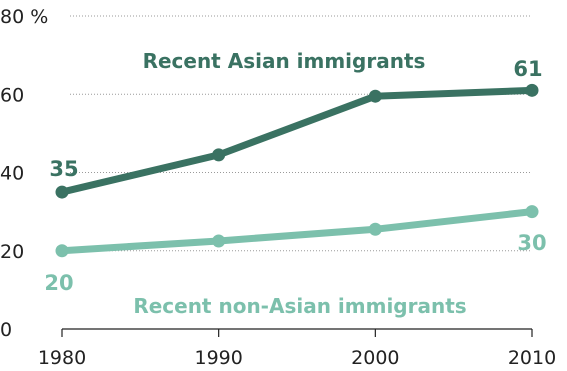 The width and height of the screenshot is (567, 371). I want to click on data-label: 61, so click(527, 69).